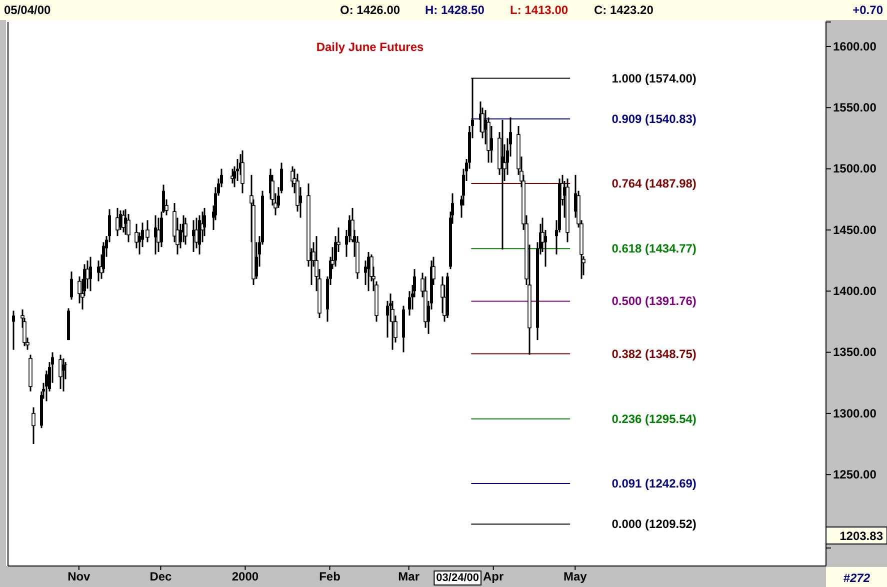 This screenshot has width=887, height=587. What do you see at coordinates (855, 291) in the screenshot?
I see `y-tick-label: 1400.00` at bounding box center [855, 291].